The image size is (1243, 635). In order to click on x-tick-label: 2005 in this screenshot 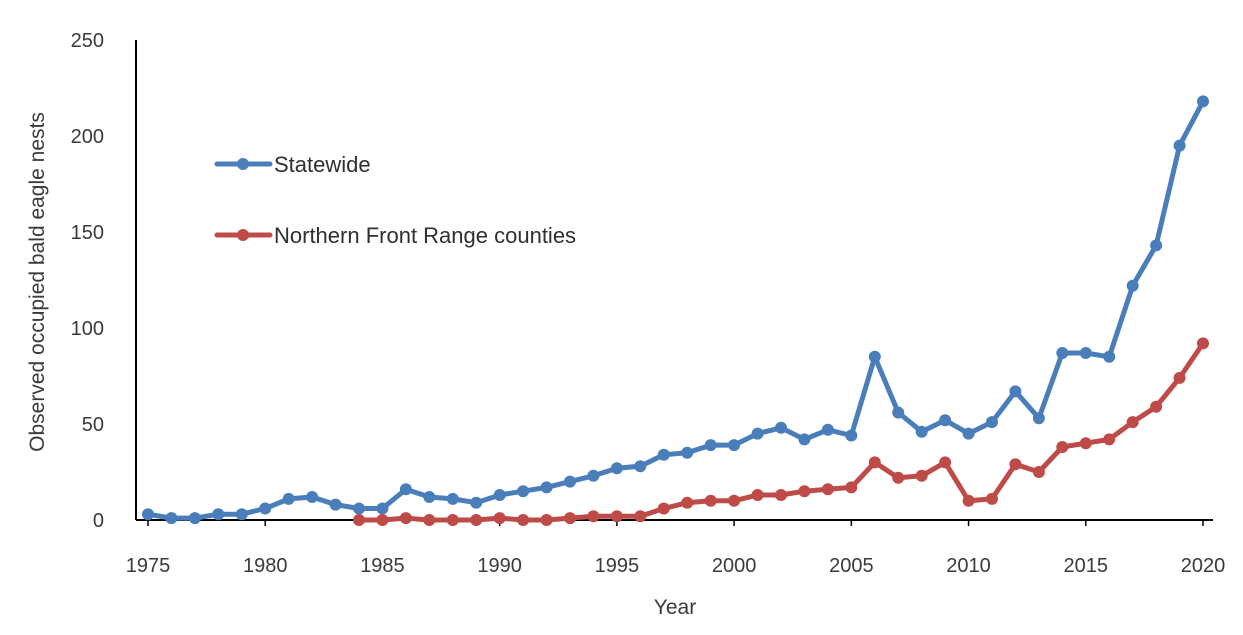, I will do `click(851, 566)`.